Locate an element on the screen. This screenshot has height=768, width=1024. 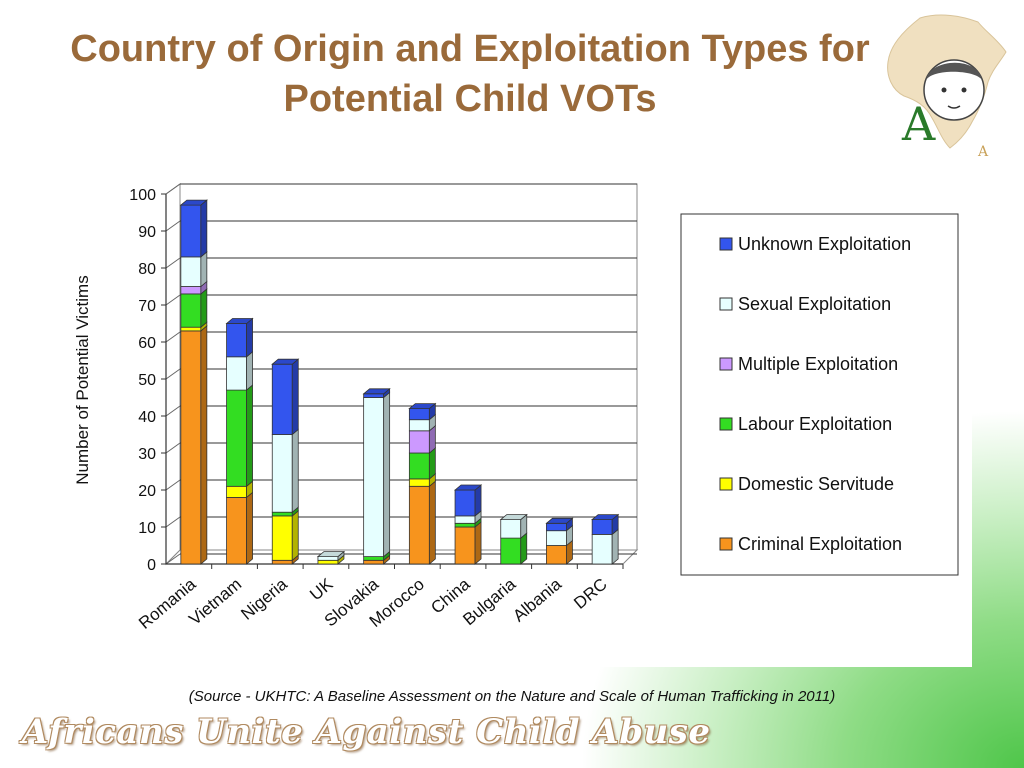
bar-stack-china is located at coordinates (468, 524).